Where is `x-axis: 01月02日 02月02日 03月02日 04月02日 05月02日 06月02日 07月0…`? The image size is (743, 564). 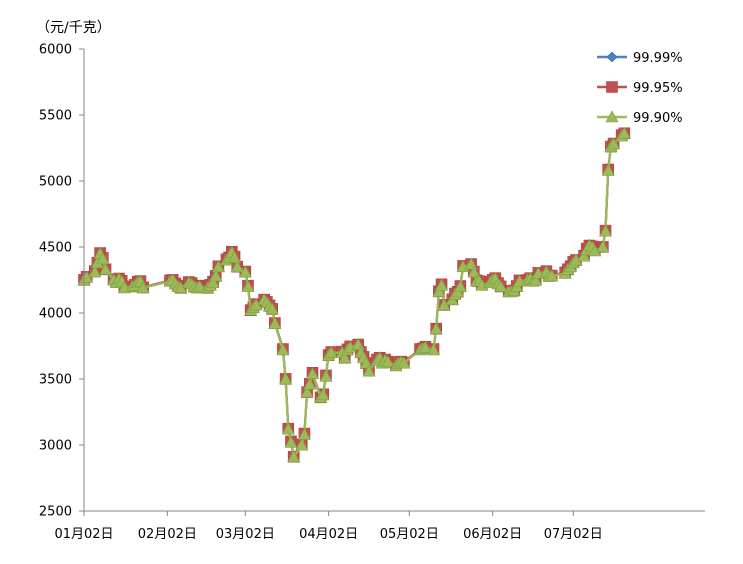
x-axis: 01月02日 02月02日 03月02日 04月02日 05月02日 06月02日 07月0… is located at coordinates (379, 526).